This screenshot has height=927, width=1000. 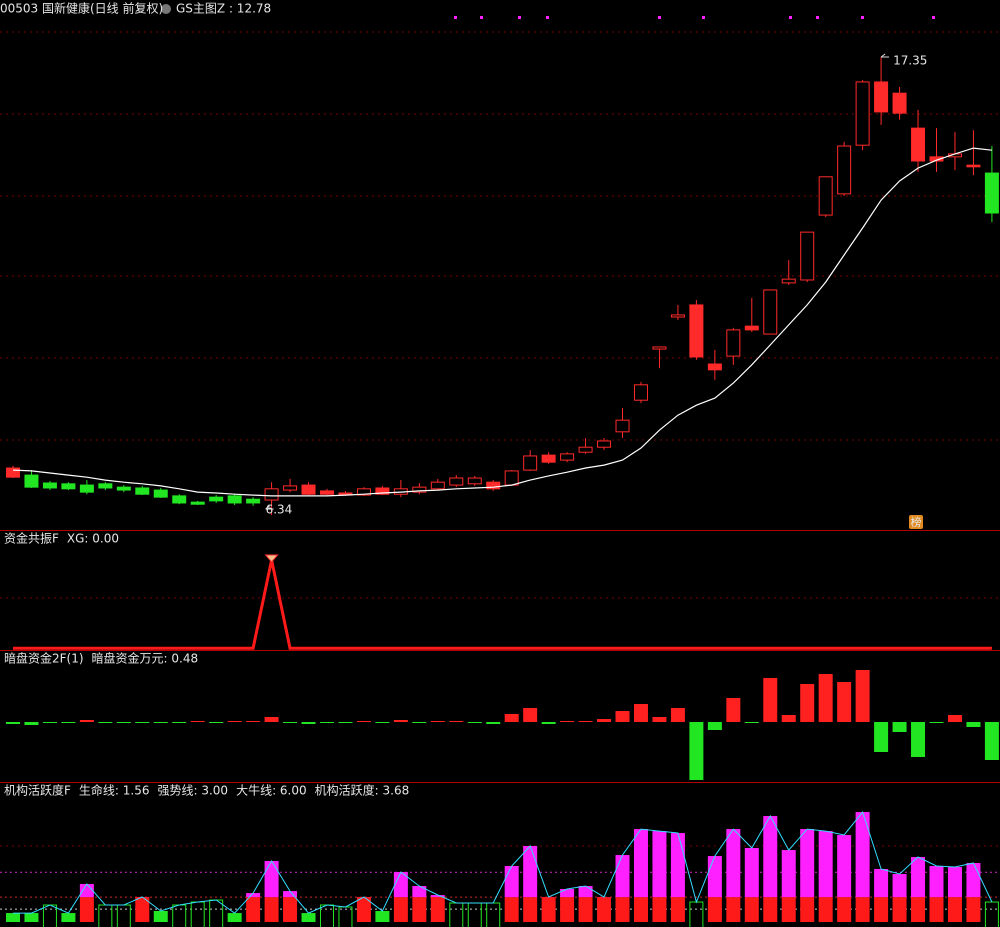 I want to click on signal-marker, so click(x=271, y=558).